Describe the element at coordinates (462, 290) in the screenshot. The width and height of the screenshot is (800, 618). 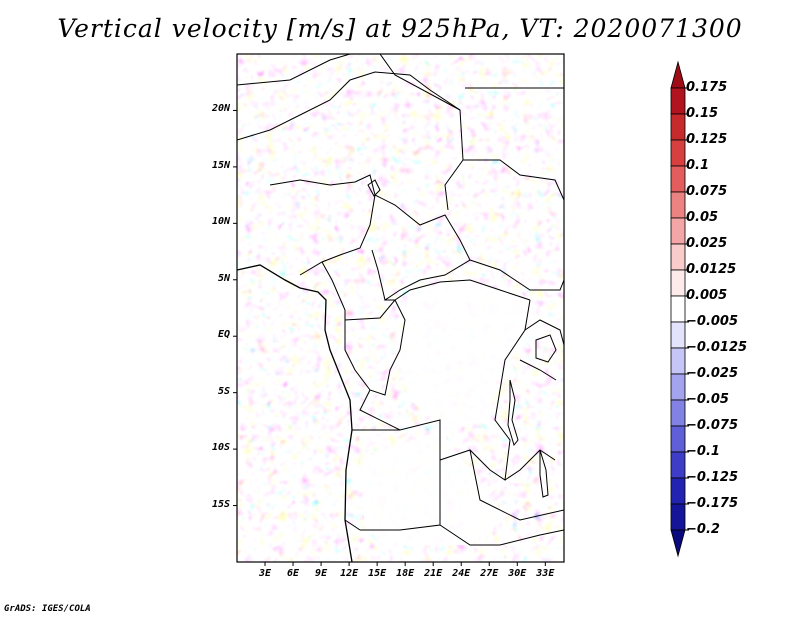
I see `border-car` at that location.